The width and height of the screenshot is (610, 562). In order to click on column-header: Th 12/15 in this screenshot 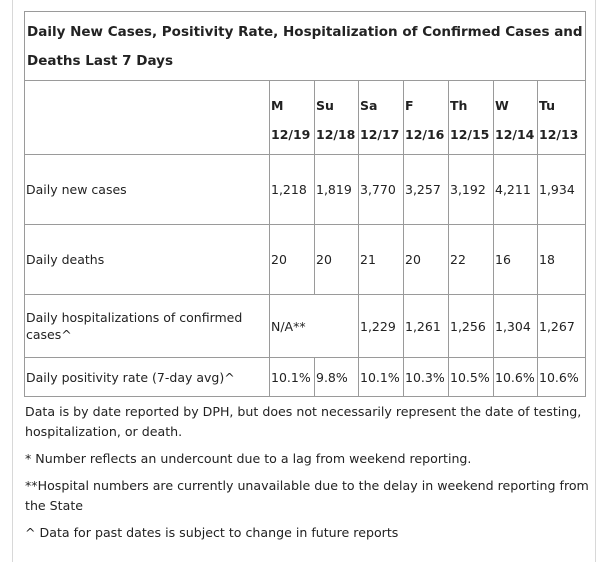, I will do `click(471, 117)`.